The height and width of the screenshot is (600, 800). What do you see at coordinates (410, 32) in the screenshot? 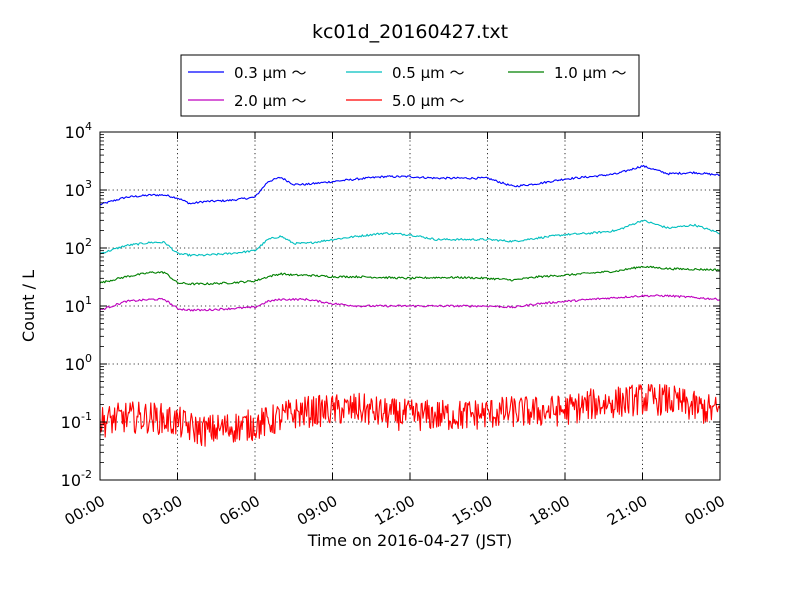
I see `chart-title: kc01d_20160427.txt` at bounding box center [410, 32].